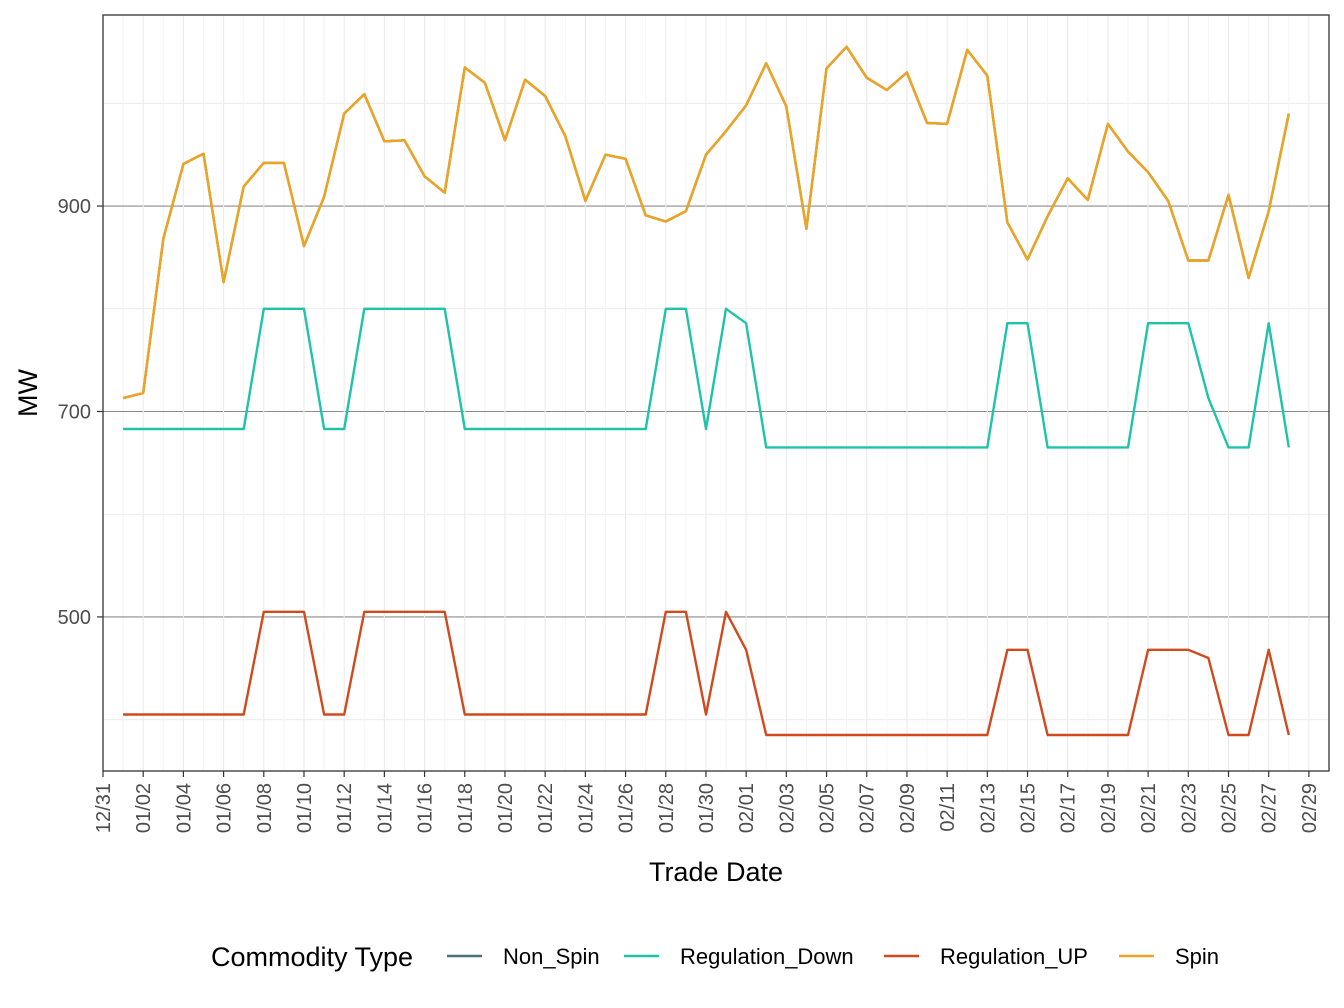  What do you see at coordinates (716, 872) in the screenshot?
I see `x-axis-title: Trade Date` at bounding box center [716, 872].